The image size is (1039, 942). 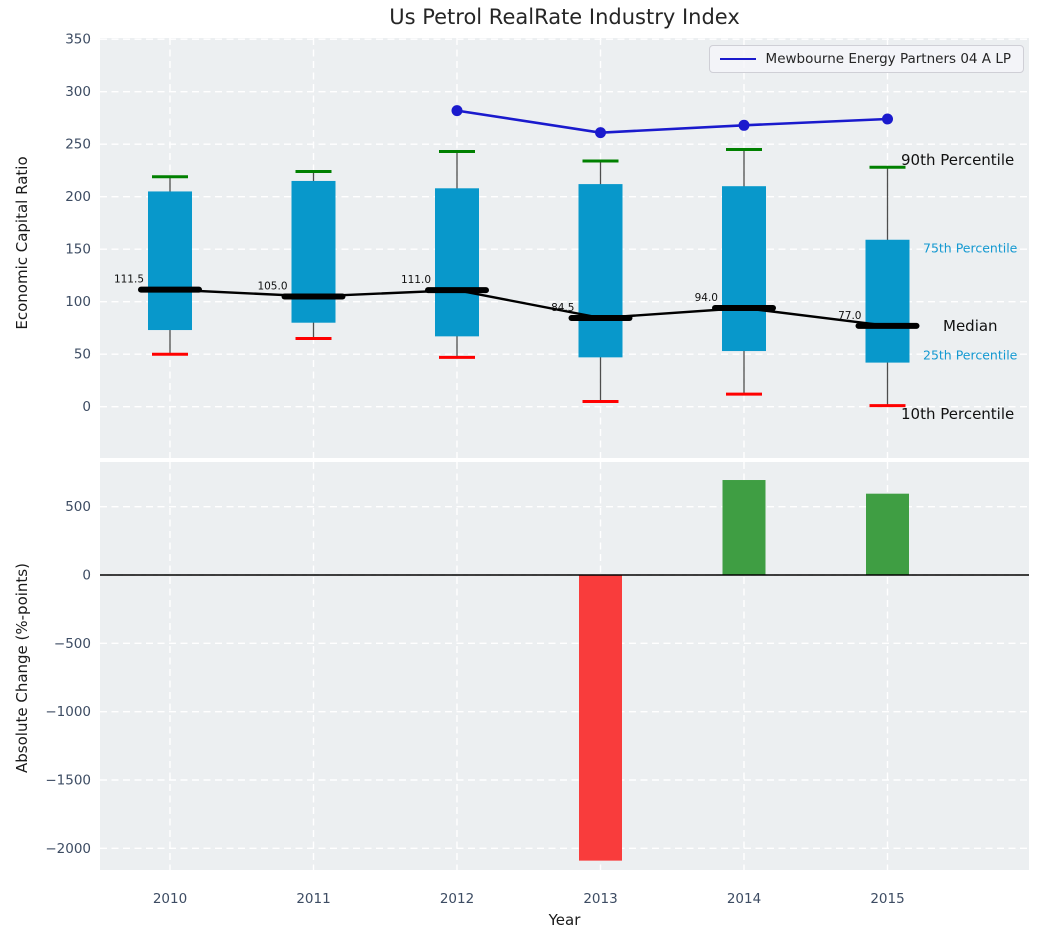 I want to click on bottom-y-tick-label: −2000, so click(x=68, y=849).